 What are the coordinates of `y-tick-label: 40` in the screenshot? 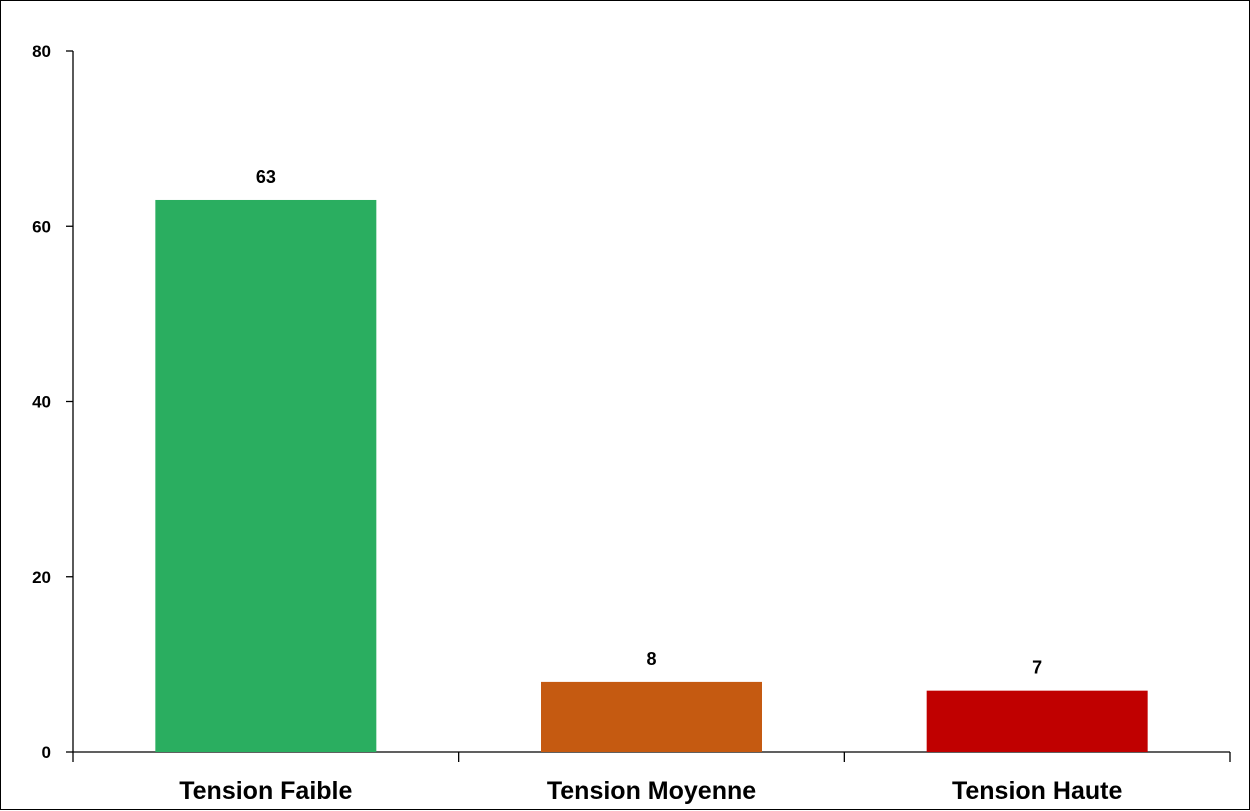 It's located at (41, 402).